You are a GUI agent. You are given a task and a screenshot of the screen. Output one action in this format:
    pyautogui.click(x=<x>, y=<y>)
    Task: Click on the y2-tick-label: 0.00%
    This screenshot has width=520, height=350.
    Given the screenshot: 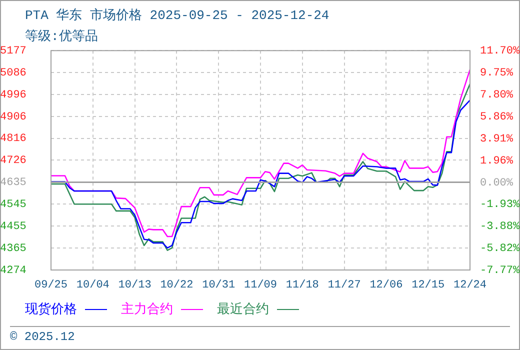 What is the action you would take?
    pyautogui.click(x=497, y=183)
    